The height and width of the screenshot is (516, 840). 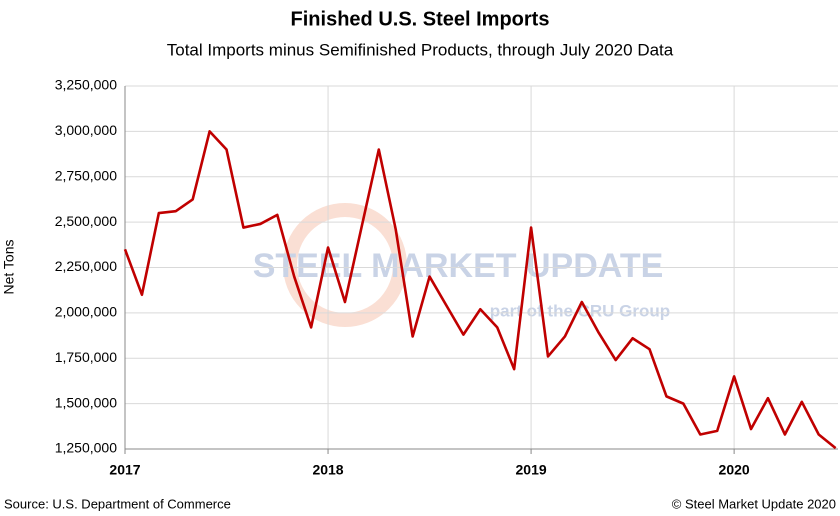 What do you see at coordinates (86, 448) in the screenshot?
I see `y-tick-label: 1,250,000` at bounding box center [86, 448].